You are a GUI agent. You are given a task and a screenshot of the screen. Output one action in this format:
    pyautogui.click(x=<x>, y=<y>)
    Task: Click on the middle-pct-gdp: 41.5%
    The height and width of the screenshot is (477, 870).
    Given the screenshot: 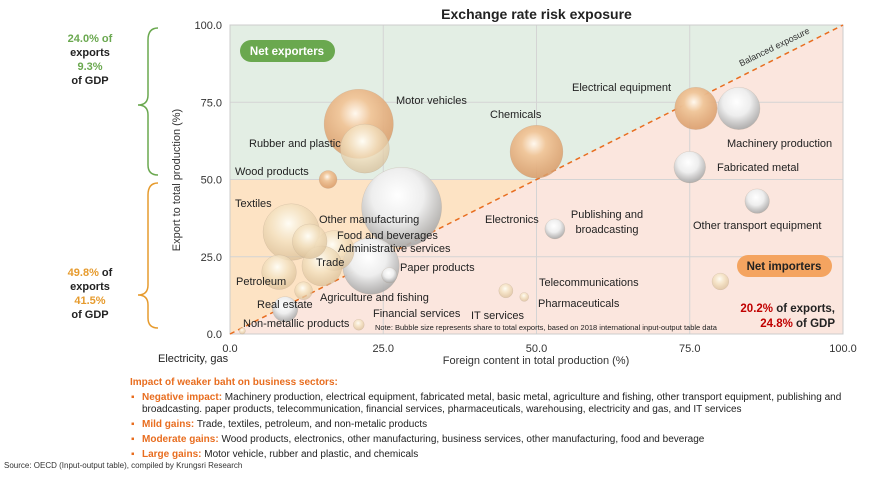 What is the action you would take?
    pyautogui.click(x=90, y=301)
    